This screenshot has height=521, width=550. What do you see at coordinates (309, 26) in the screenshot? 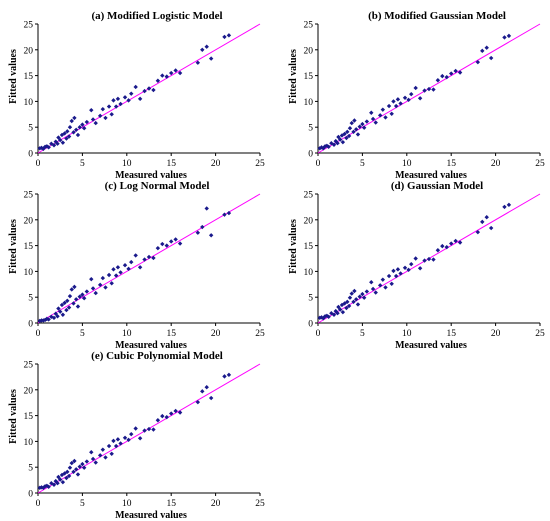
I see `y-tick-label: 25` at bounding box center [309, 26].